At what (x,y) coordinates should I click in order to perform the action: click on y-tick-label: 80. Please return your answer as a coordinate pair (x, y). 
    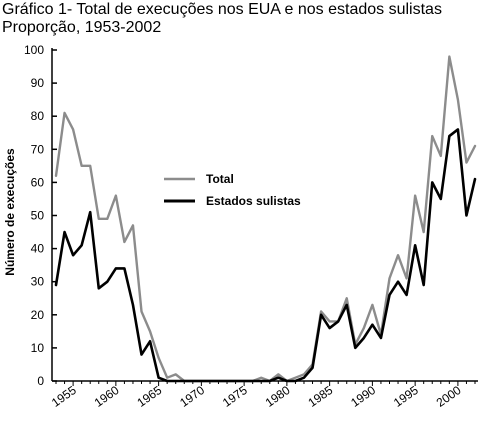
    Looking at the image, I should click on (38, 116).